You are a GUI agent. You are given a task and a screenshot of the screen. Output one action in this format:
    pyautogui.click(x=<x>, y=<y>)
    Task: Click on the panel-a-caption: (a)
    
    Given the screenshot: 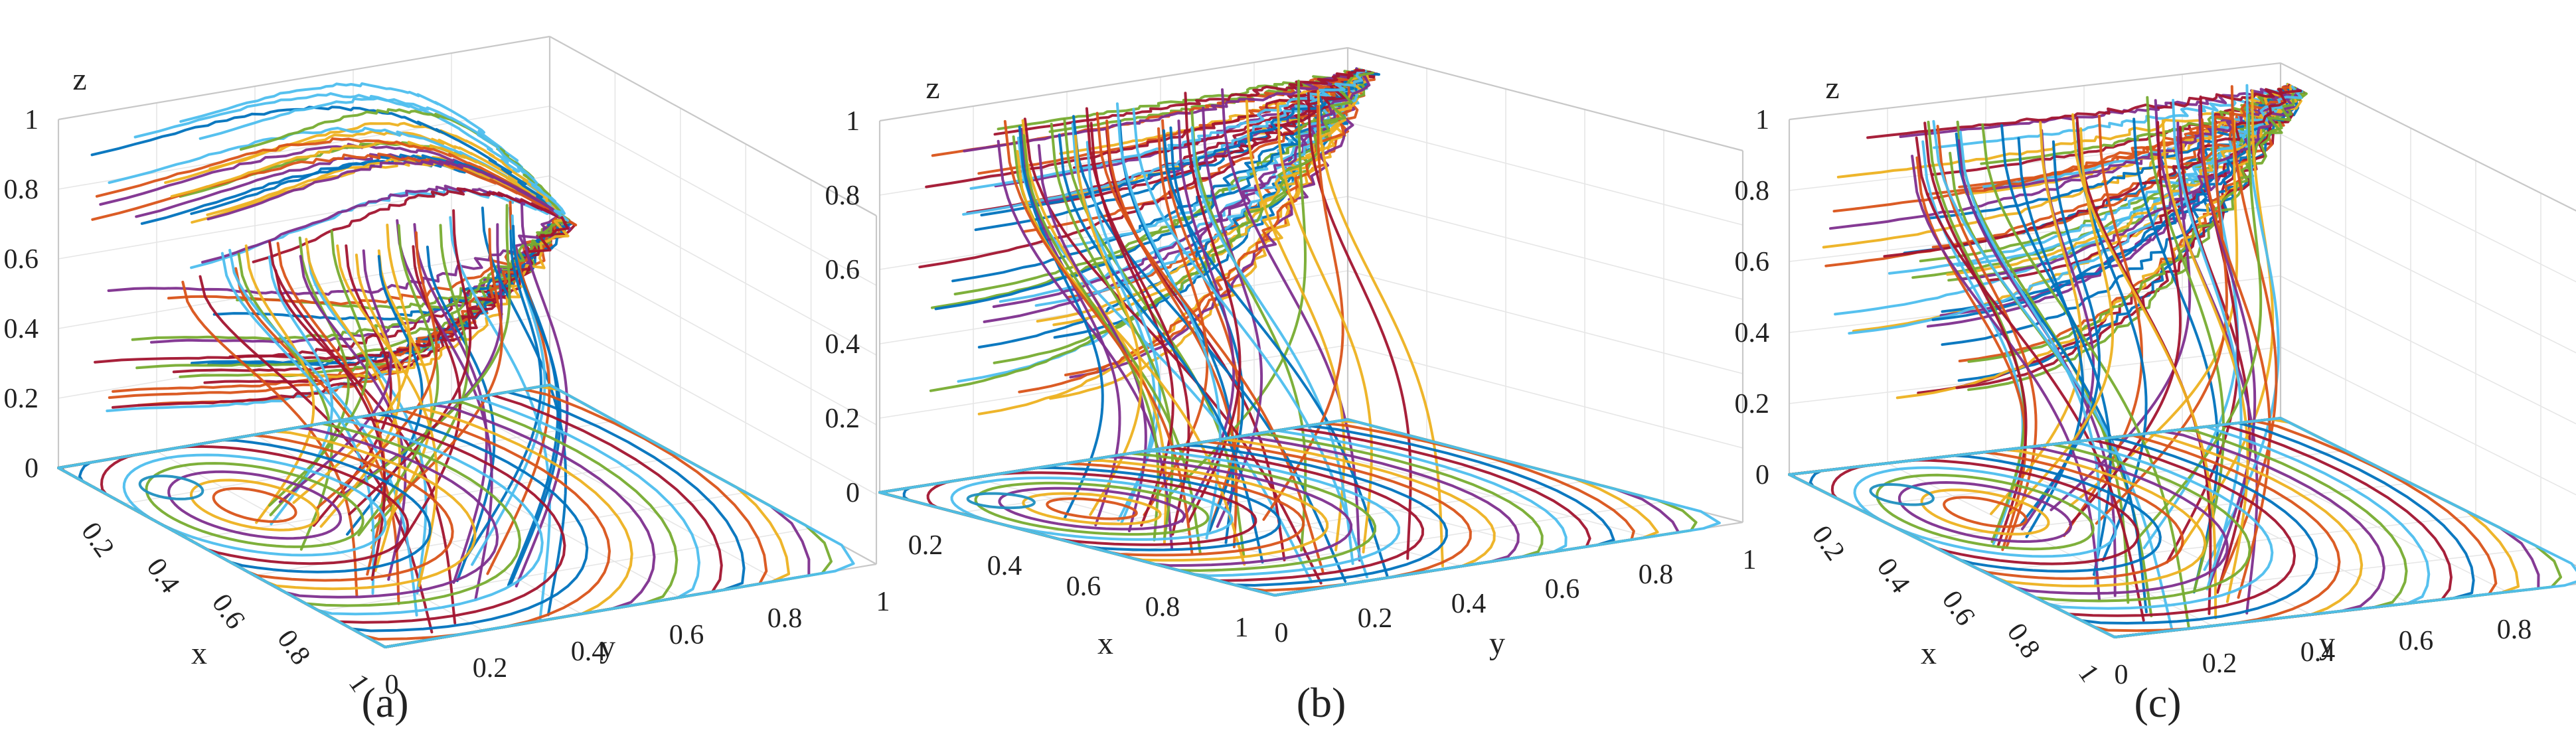 What is the action you would take?
    pyautogui.click(x=384, y=702)
    